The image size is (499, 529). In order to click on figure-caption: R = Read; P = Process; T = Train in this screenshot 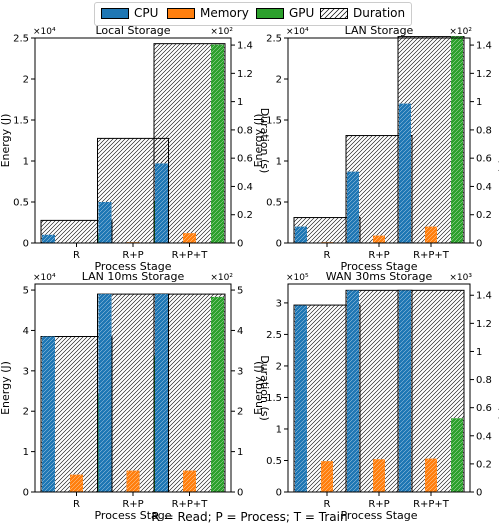, I will do `click(249, 517)`.